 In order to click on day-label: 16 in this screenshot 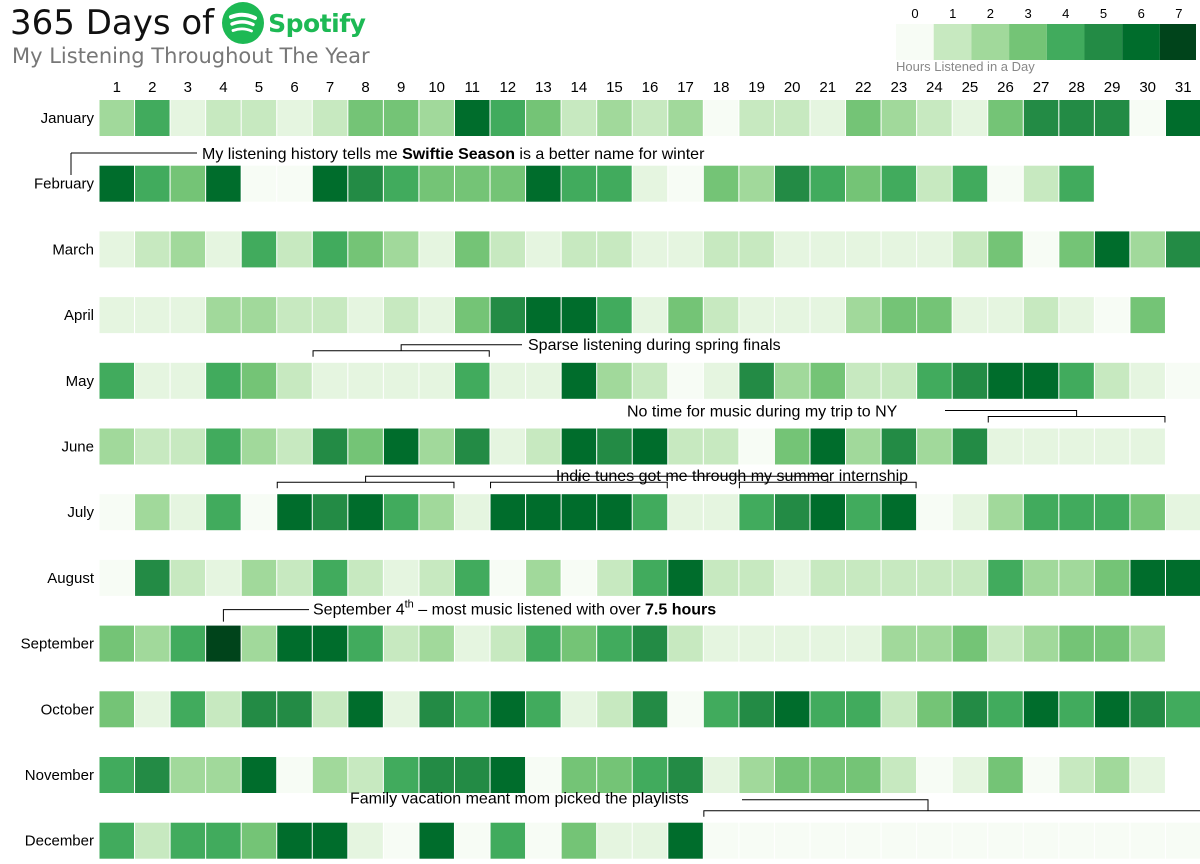, I will do `click(650, 87)`.